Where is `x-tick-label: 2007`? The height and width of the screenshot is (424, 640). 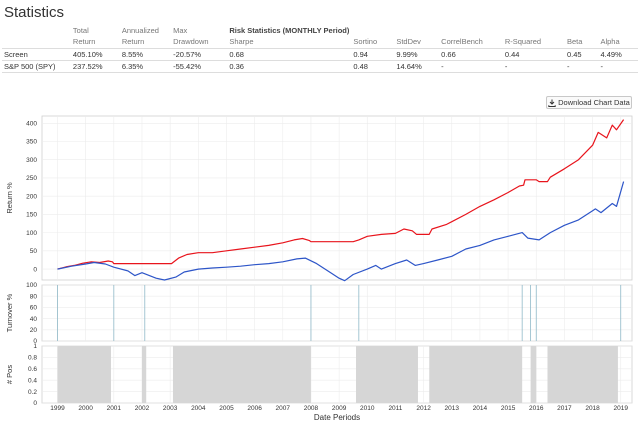 x-tick-label: 2007 is located at coordinates (283, 408).